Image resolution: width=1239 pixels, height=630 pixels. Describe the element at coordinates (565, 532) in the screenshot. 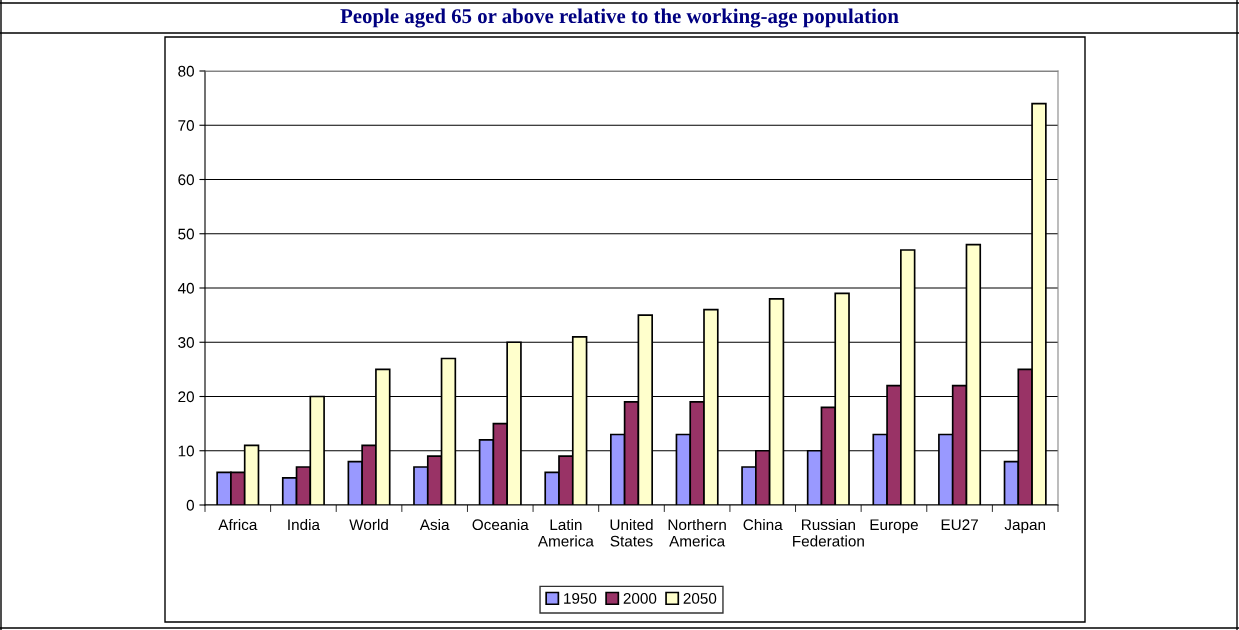

I see `x-tick-label: Latin America` at that location.